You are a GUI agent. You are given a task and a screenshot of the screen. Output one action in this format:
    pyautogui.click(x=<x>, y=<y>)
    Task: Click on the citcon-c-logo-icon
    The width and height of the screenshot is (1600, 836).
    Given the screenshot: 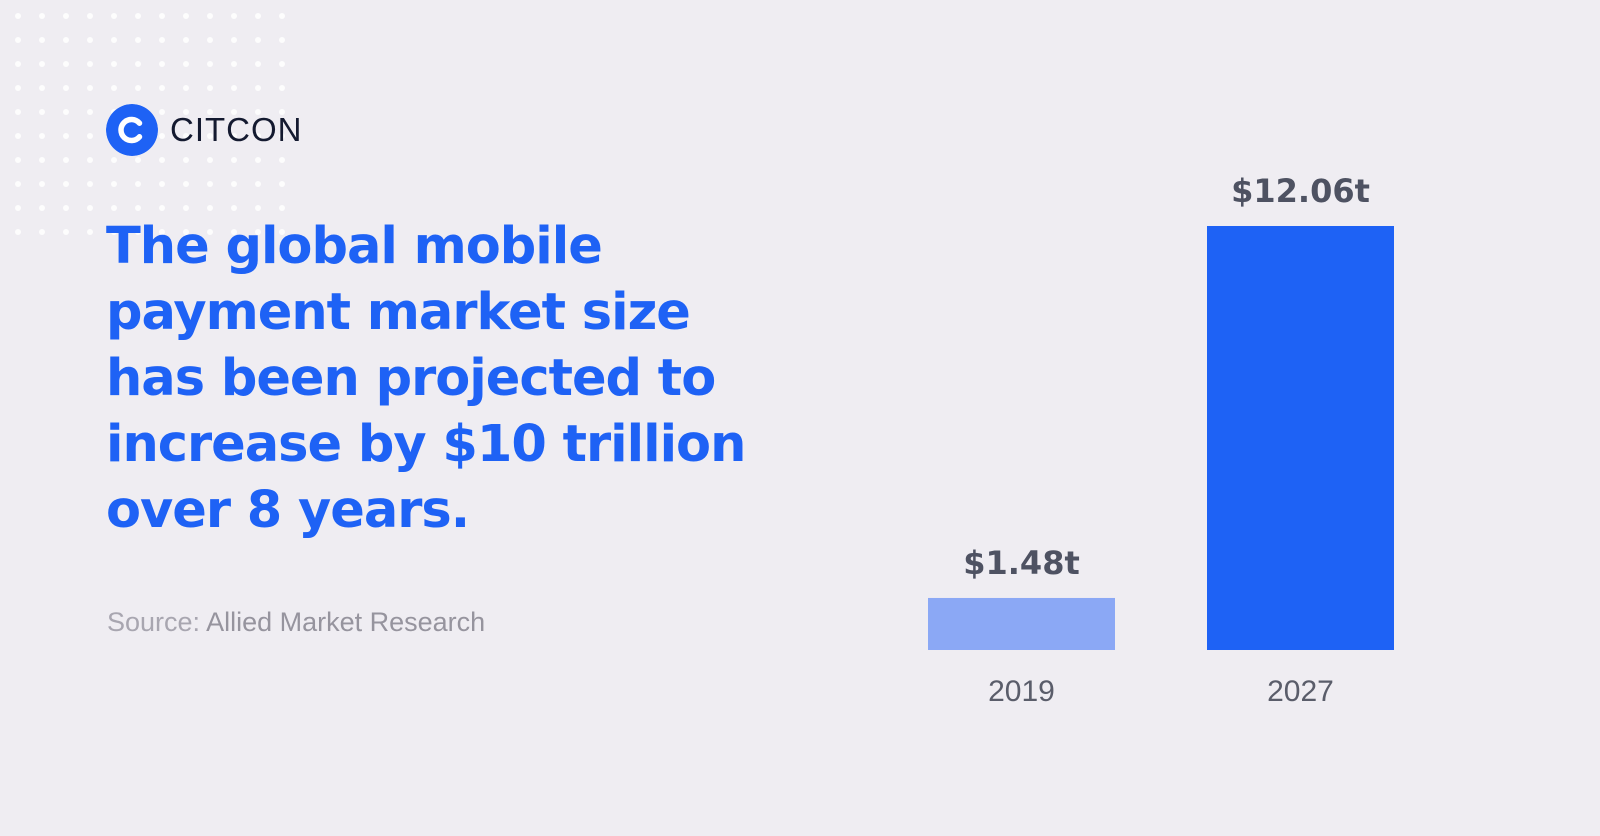 What is the action you would take?
    pyautogui.click(x=132, y=130)
    